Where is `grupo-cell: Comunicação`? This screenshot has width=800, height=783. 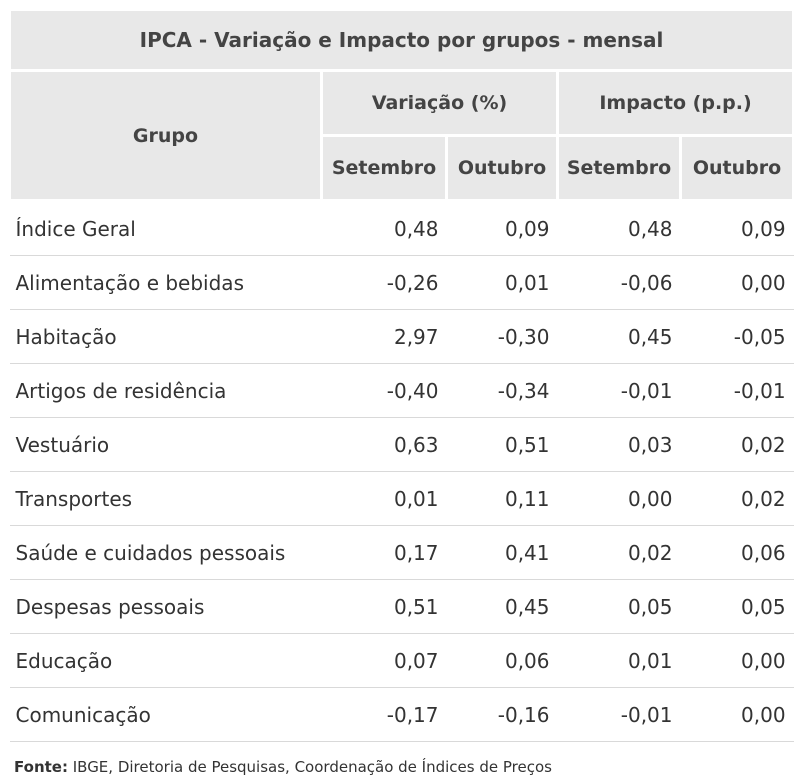
grupo-cell: Comunicação is located at coordinates (165, 714).